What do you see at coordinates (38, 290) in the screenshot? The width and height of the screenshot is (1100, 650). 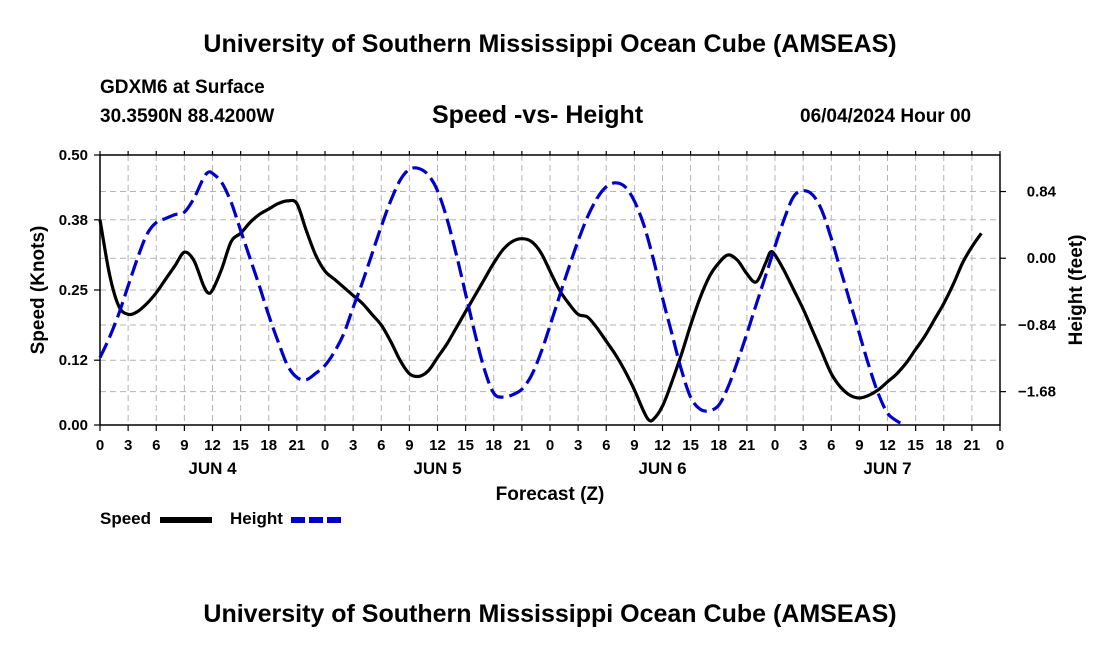 I see `y-axis-title: Speed (Knots)` at bounding box center [38, 290].